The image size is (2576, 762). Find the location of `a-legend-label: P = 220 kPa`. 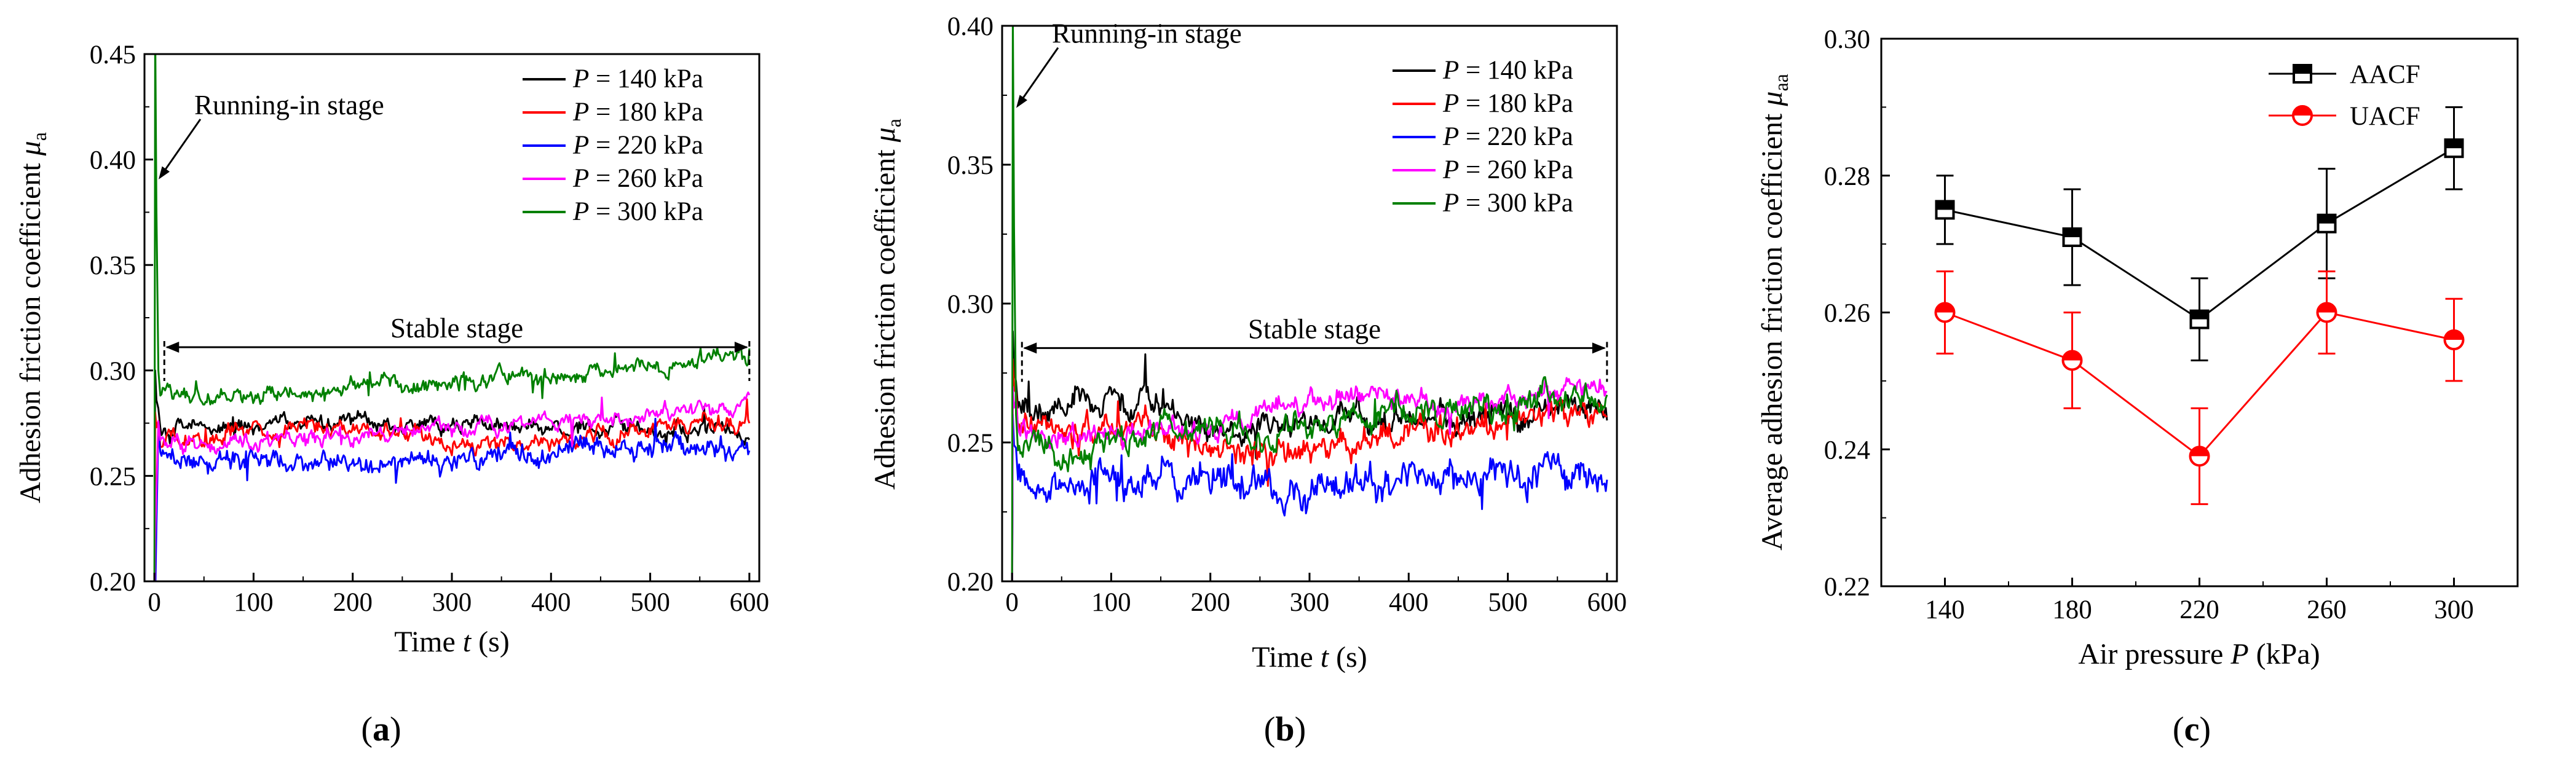

a-legend-label: P = 220 kPa is located at coordinates (638, 145).